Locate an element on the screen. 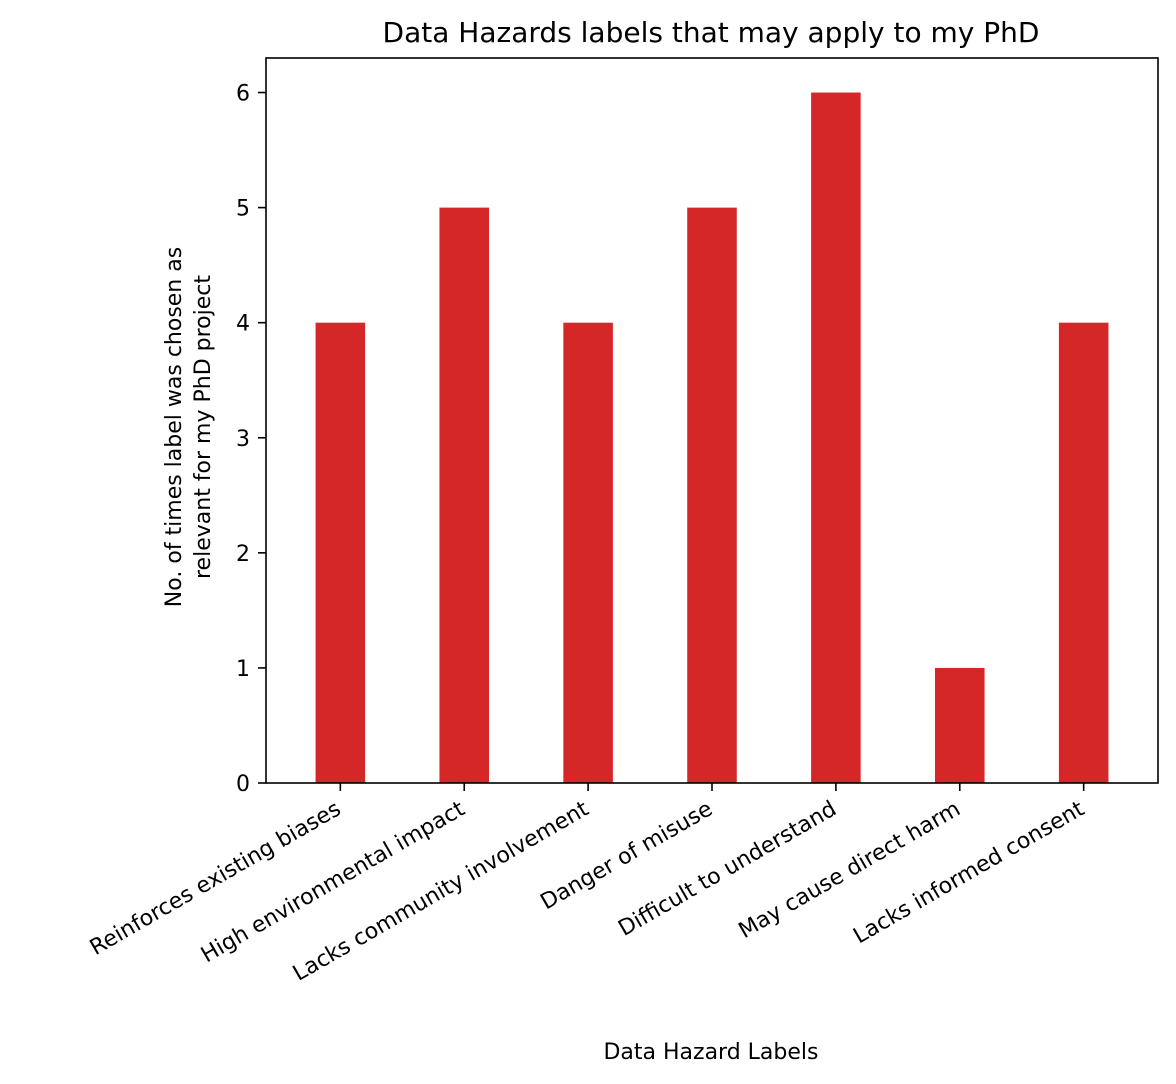 This screenshot has height=1084, width=1176. y-axis-label-line-2: relevant for my PhD project is located at coordinates (203, 427).